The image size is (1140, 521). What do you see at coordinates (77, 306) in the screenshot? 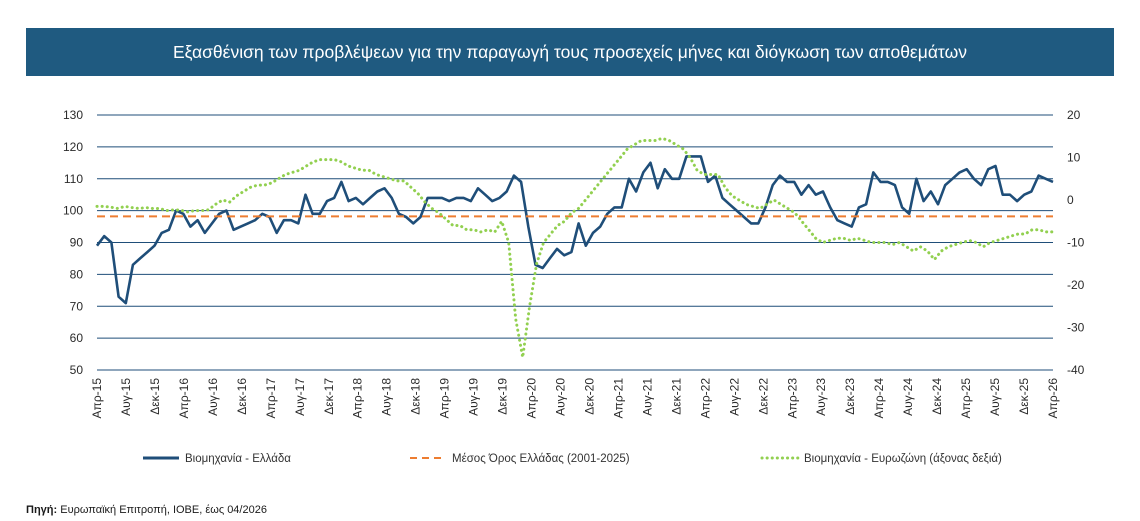
I see `left-tick-label: 70` at bounding box center [77, 306].